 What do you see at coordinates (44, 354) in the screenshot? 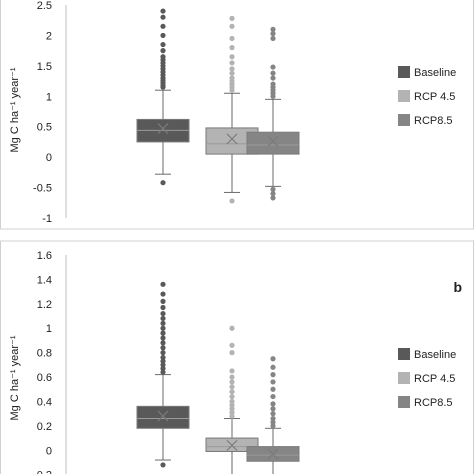
I see `y-tick-label: 0.8` at bounding box center [44, 354].